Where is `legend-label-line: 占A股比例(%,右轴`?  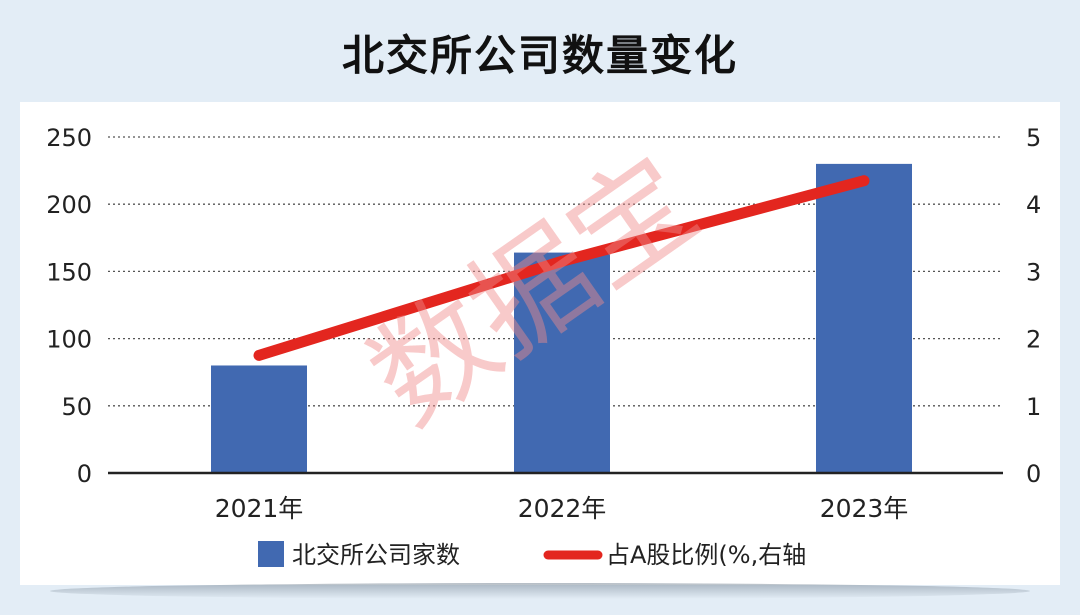
legend-label-line: 占A股比例(%,右轴 is located at coordinates (706, 555).